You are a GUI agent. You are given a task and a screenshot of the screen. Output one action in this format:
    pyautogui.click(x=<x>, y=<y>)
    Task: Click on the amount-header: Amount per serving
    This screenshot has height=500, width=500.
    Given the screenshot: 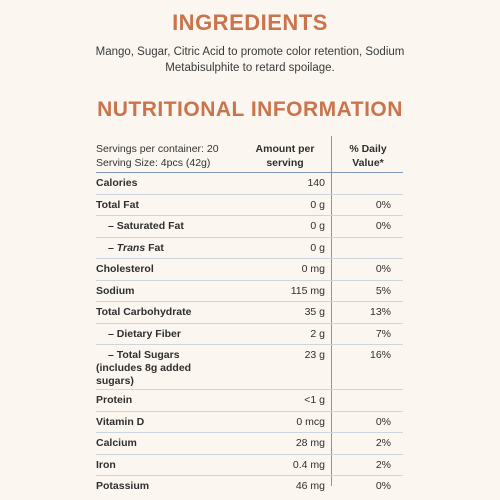 What is the action you would take?
    pyautogui.click(x=285, y=156)
    